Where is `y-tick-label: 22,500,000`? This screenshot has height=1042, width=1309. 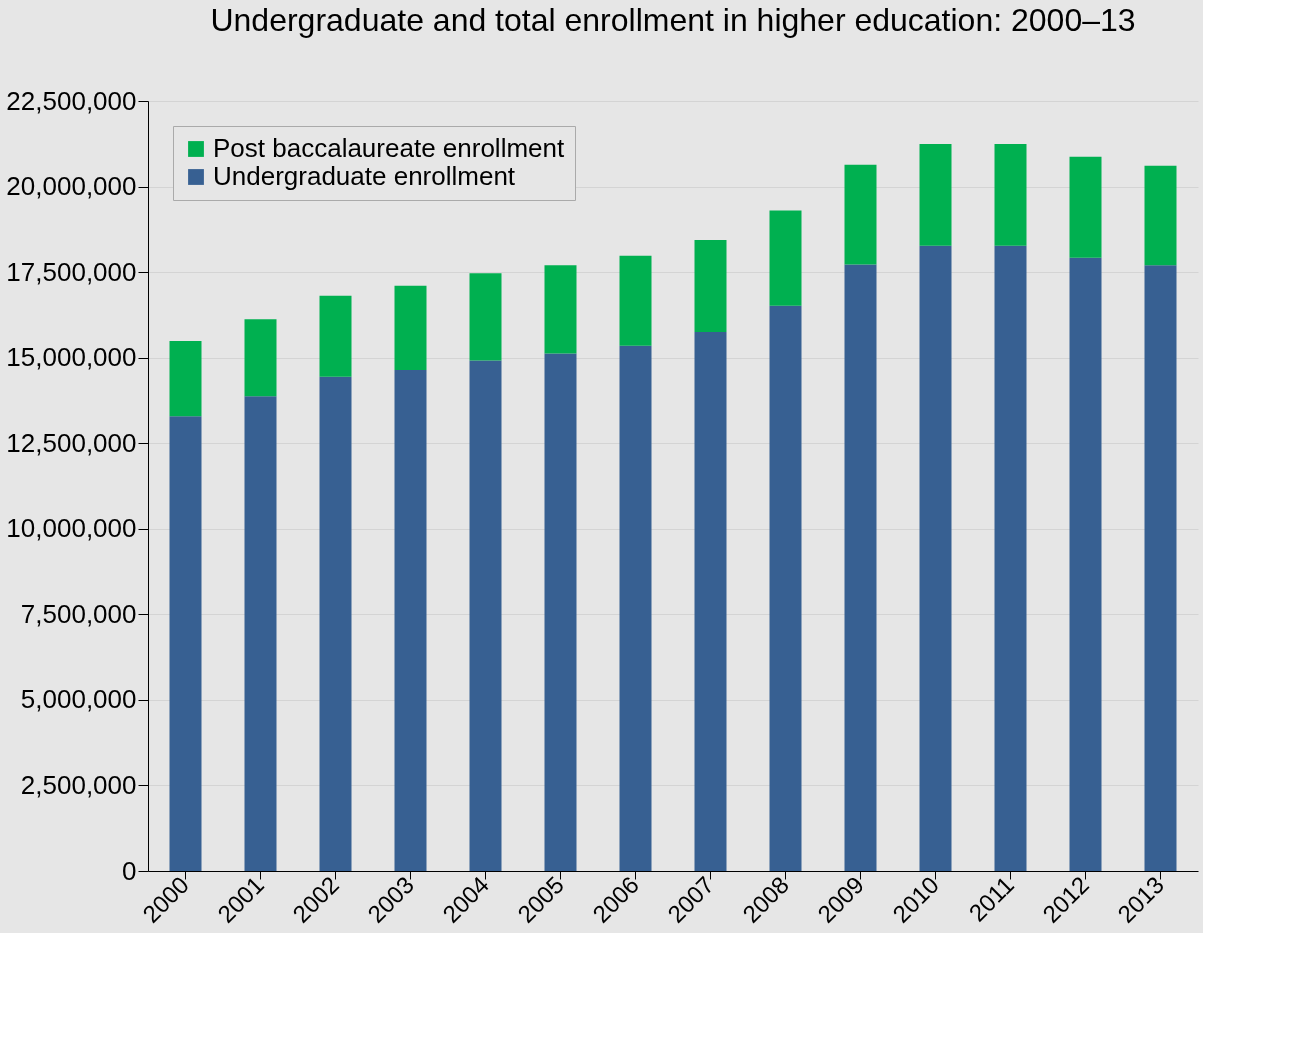 y-tick-label: 22,500,000 is located at coordinates (71, 100).